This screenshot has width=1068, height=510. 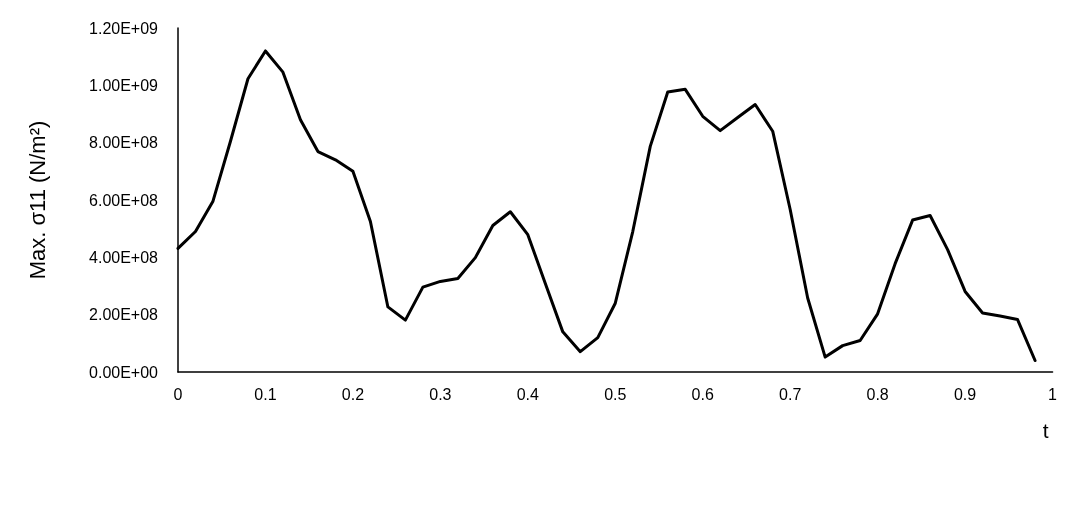 I want to click on x-tick-label: 0.2, so click(x=353, y=394).